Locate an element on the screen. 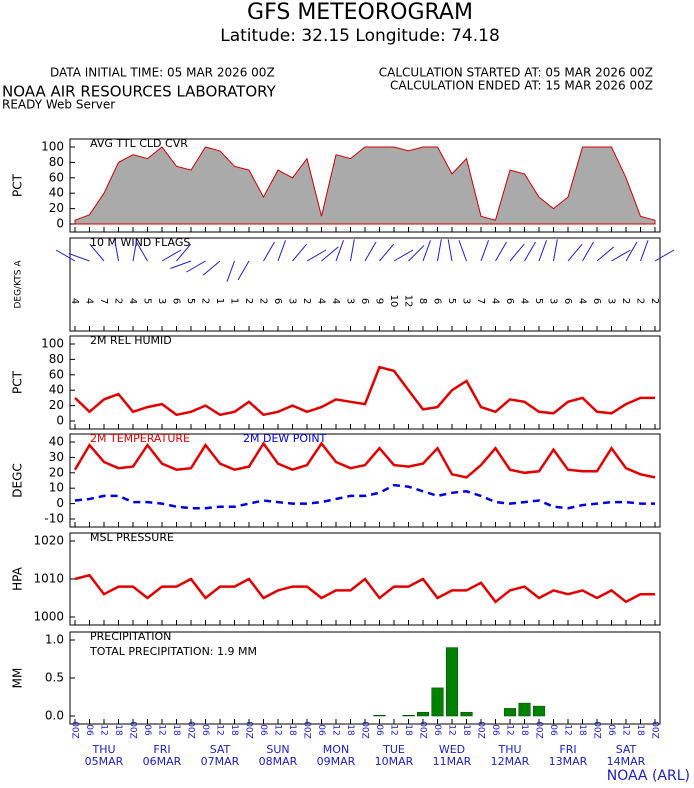 This screenshot has width=694, height=788. day-label: MON is located at coordinates (336, 749).